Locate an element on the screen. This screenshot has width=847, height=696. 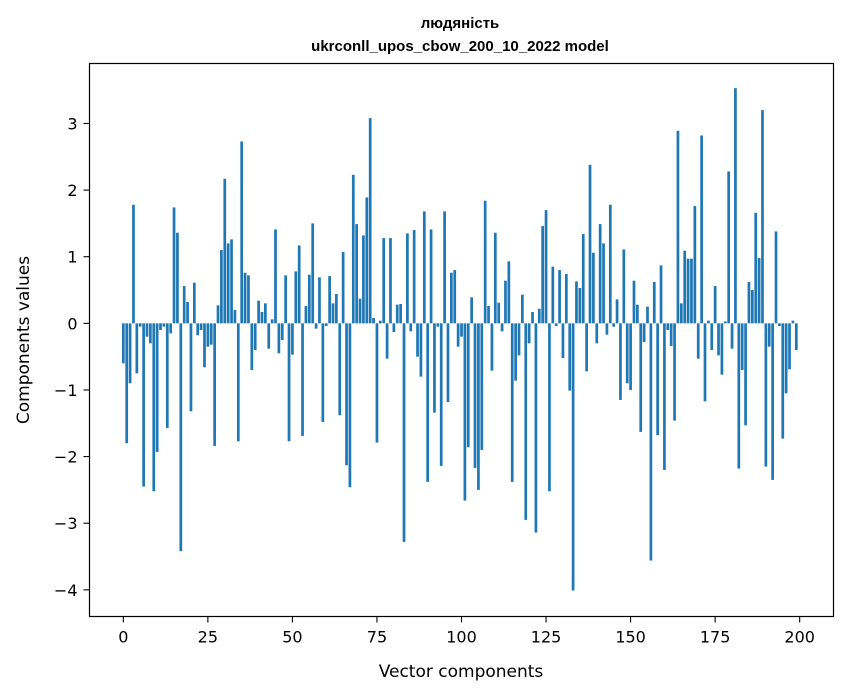
x-tick-label: 150 is located at coordinates (630, 637).